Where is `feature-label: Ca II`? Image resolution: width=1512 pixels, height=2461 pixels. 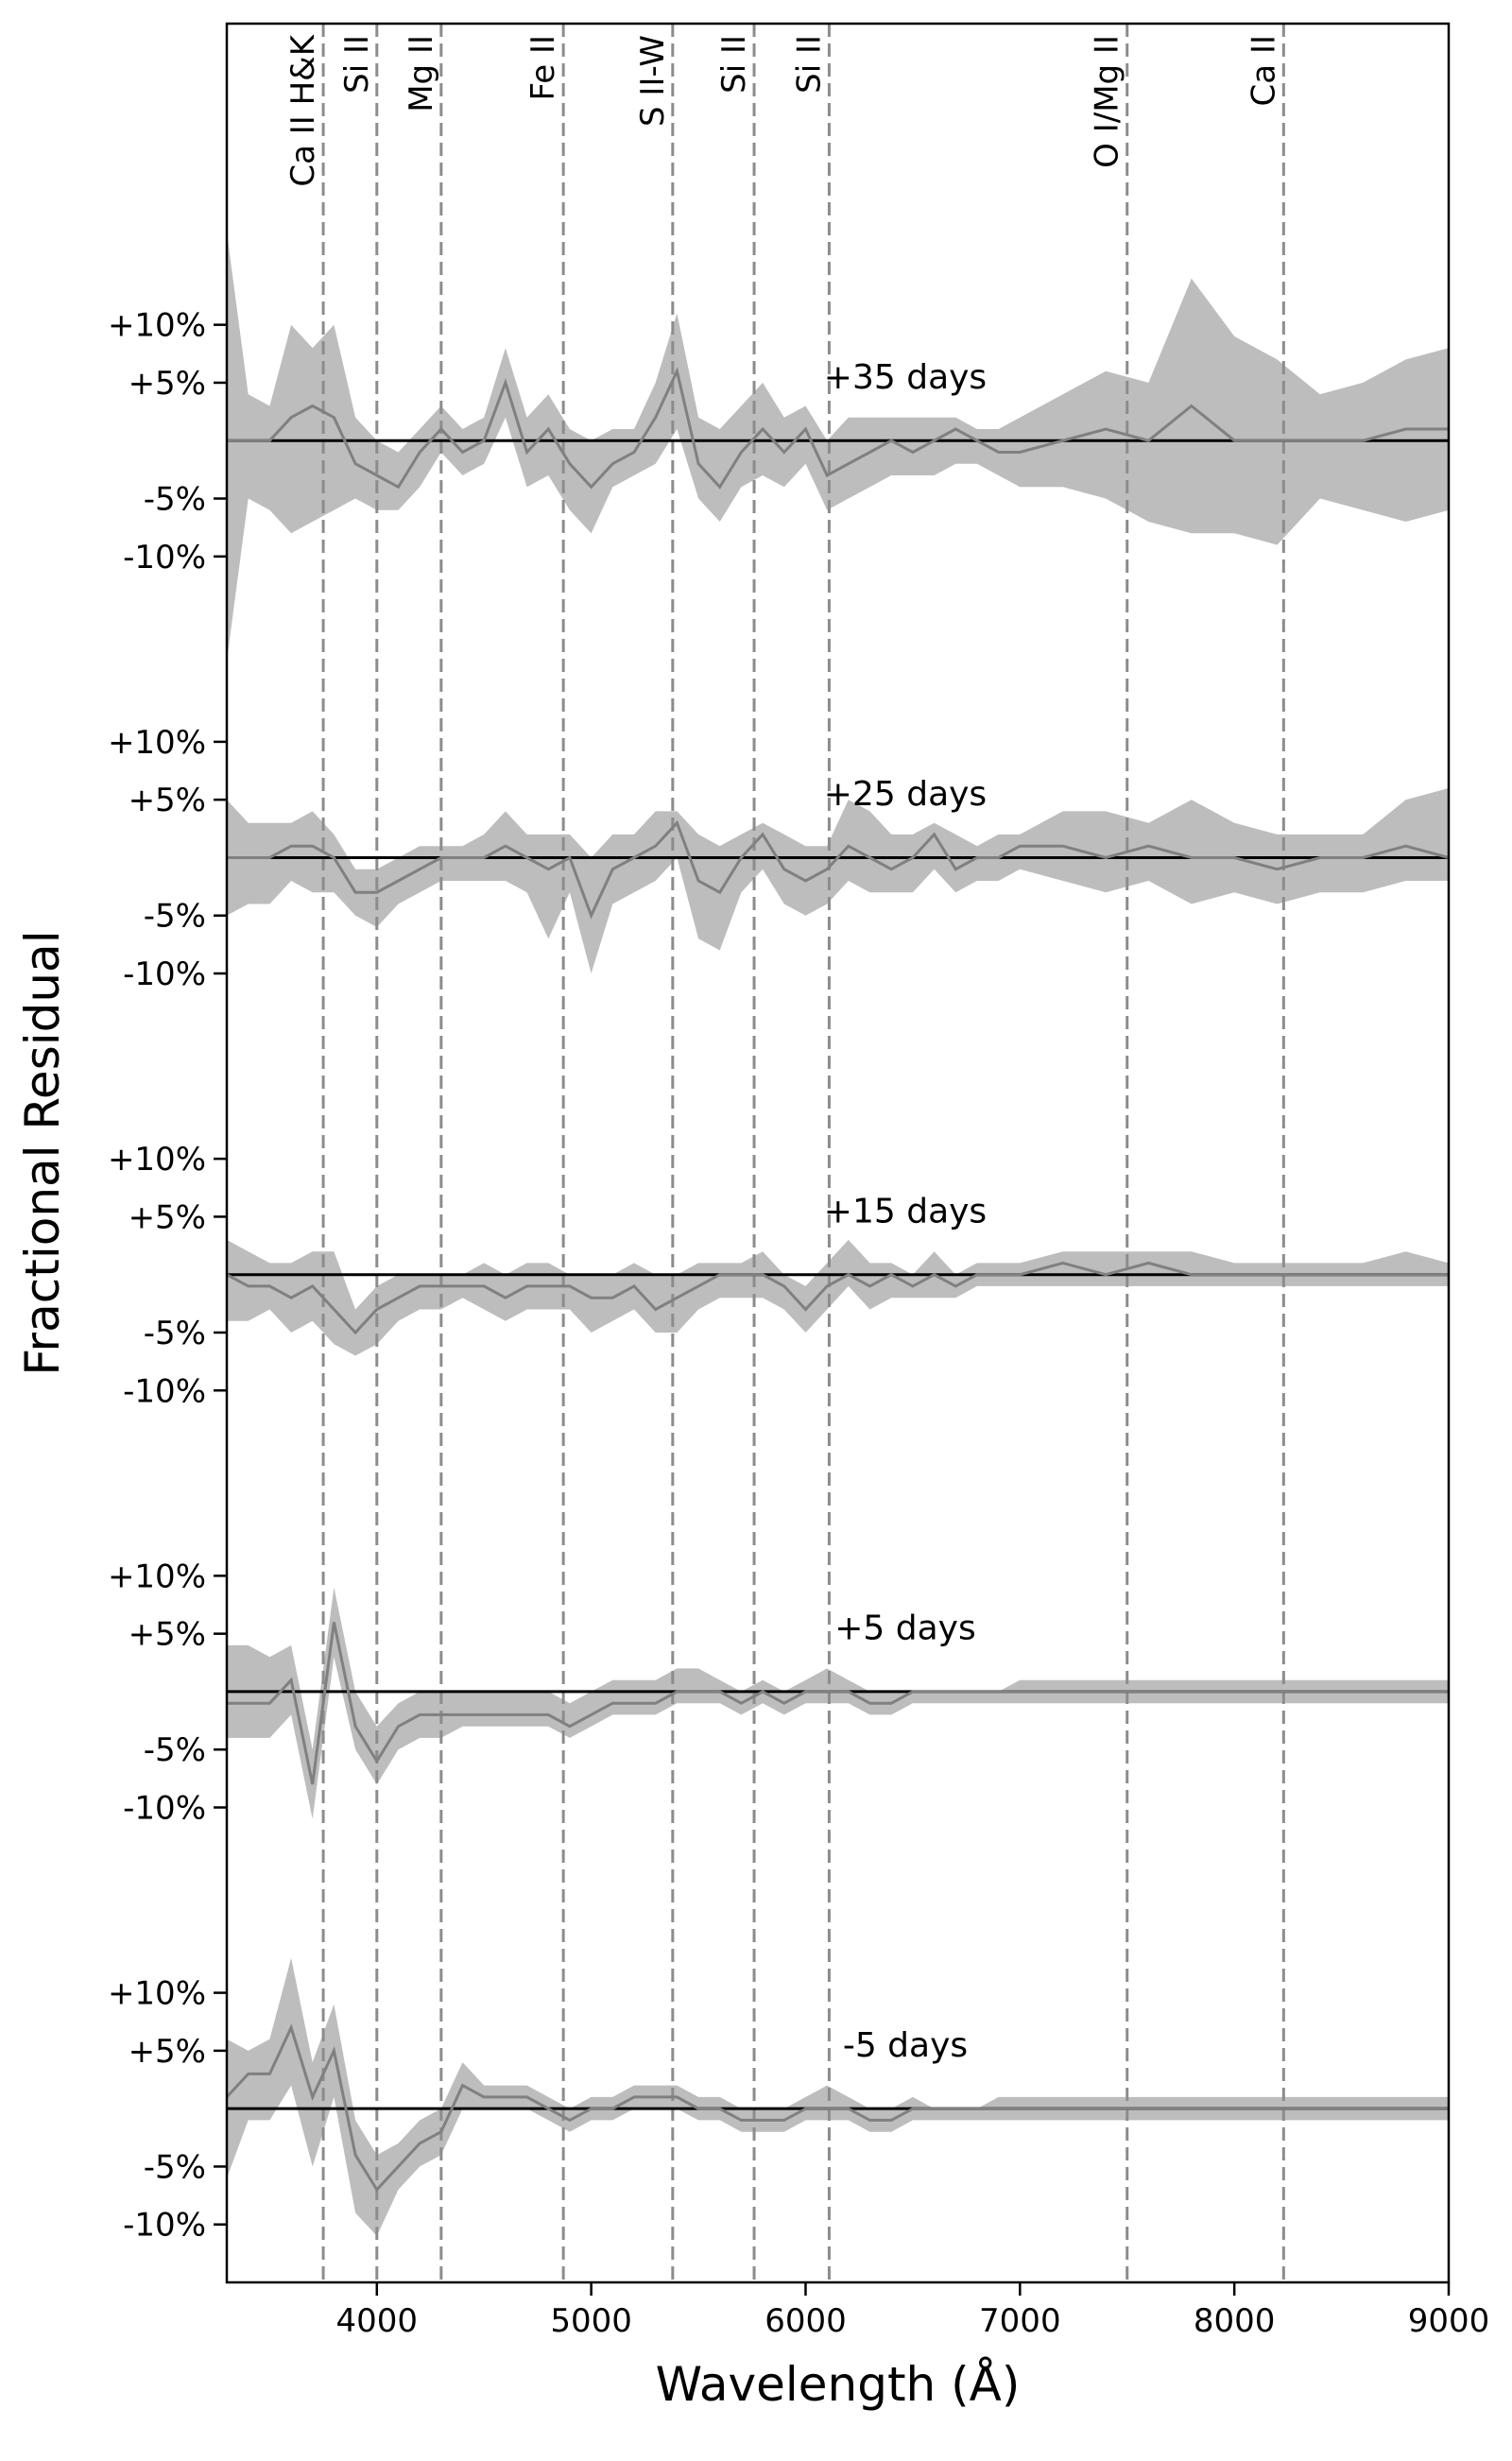 feature-label: Ca II is located at coordinates (1263, 71).